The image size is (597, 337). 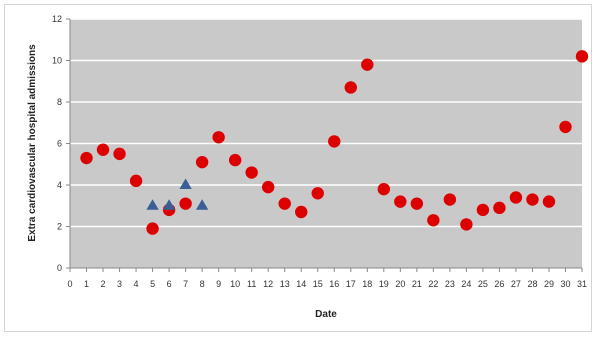 I want to click on x-tick-label-12: 12, so click(x=268, y=284).